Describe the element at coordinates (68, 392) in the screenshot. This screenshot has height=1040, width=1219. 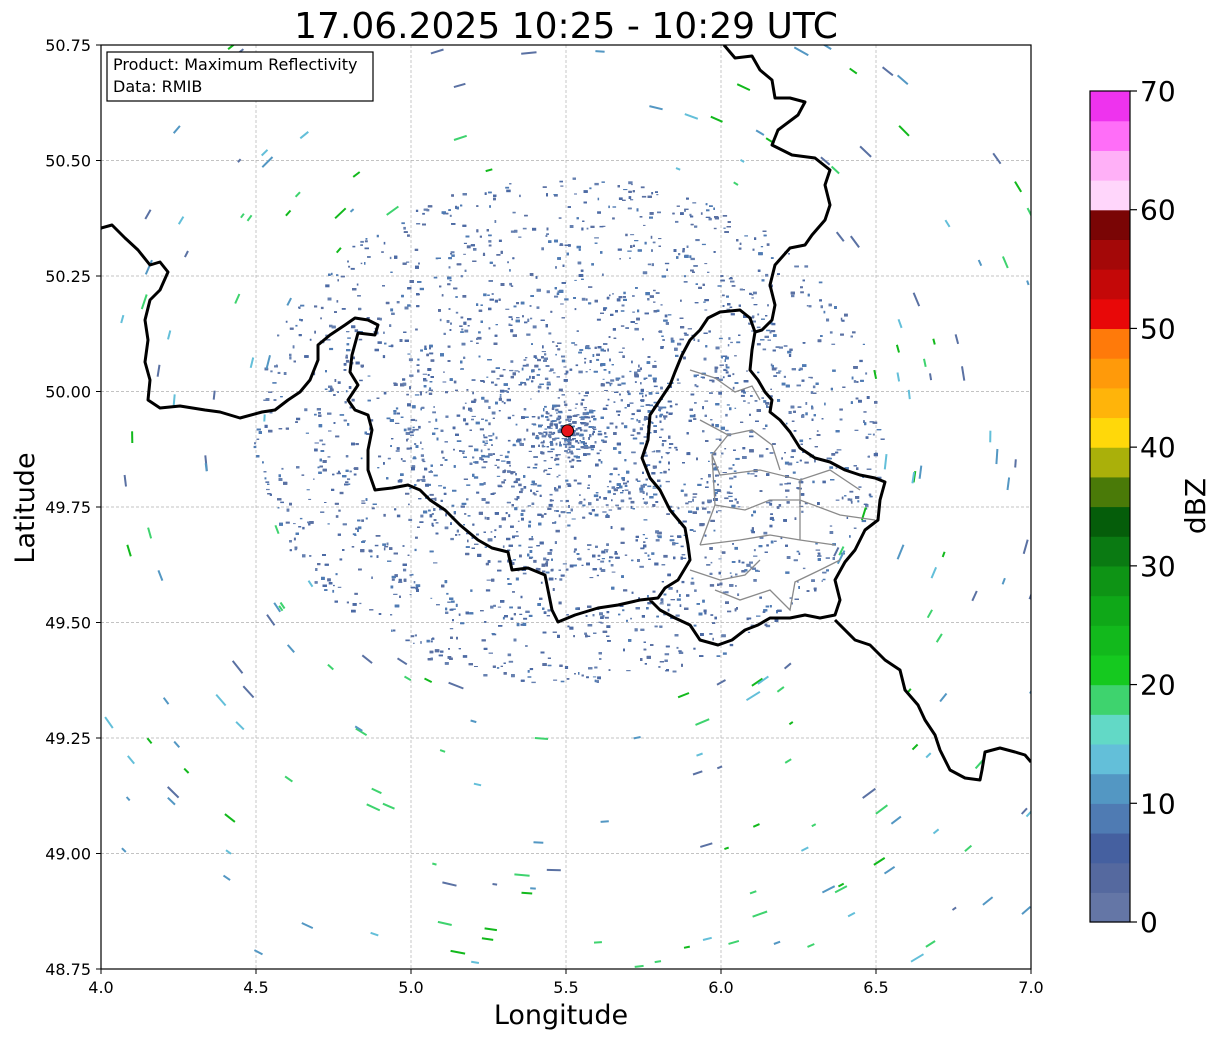
I see `y-tick-label: 50.00` at that location.